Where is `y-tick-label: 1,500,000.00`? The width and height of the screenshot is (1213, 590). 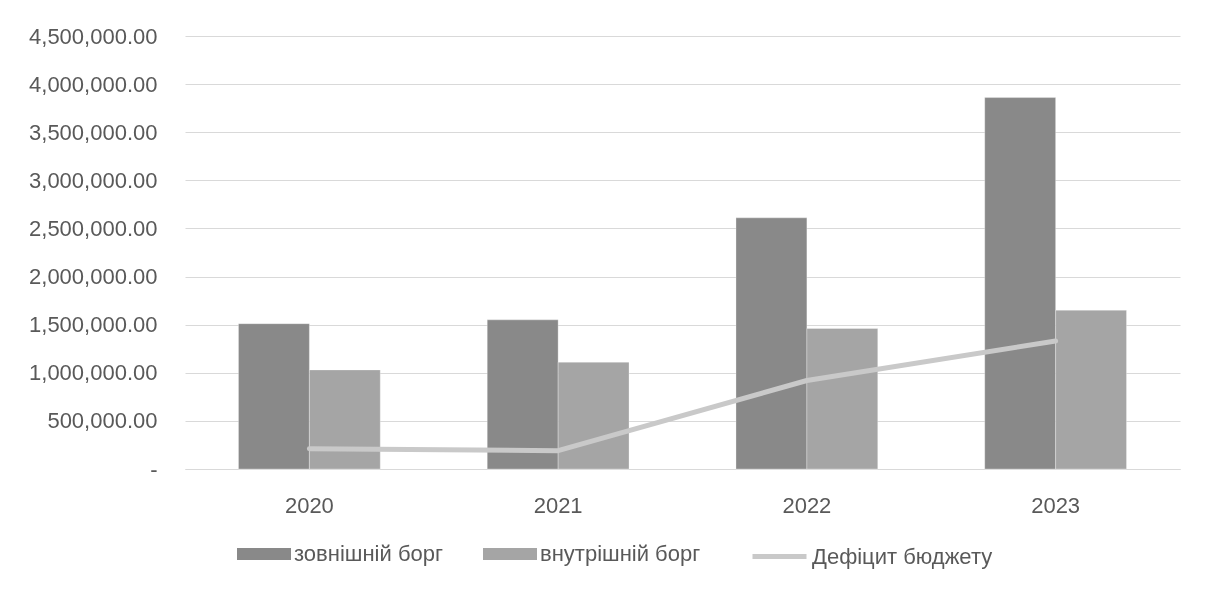 y-tick-label: 1,500,000.00 is located at coordinates (93, 325).